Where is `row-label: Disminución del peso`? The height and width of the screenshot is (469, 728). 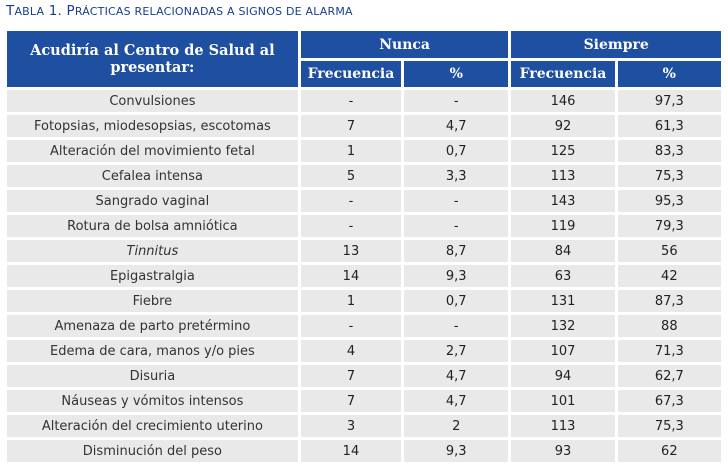
row-label: Disminución del peso is located at coordinates (152, 451).